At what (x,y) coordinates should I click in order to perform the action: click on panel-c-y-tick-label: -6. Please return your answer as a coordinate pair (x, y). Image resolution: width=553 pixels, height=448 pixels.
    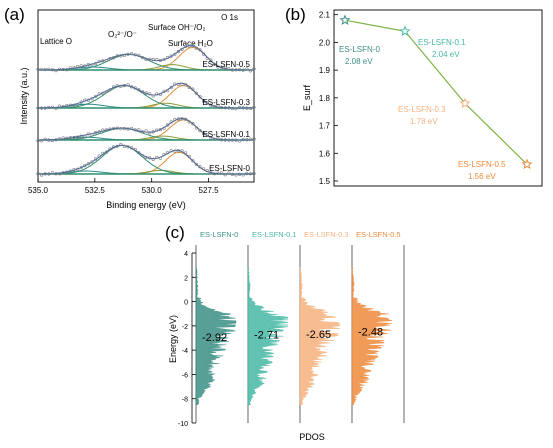
    Looking at the image, I should click on (185, 375).